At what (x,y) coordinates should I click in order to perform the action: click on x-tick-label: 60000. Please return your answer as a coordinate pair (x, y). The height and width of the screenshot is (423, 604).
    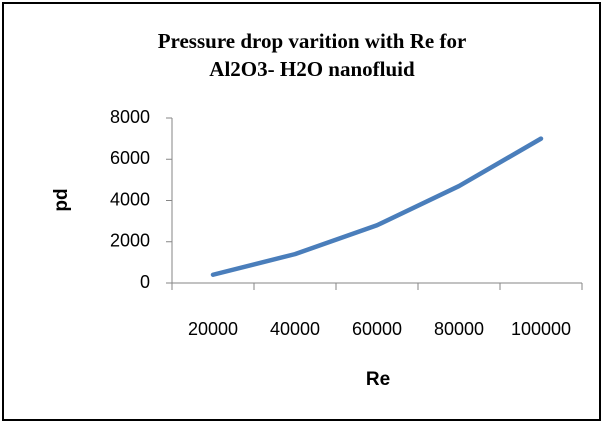
    Looking at the image, I should click on (377, 329).